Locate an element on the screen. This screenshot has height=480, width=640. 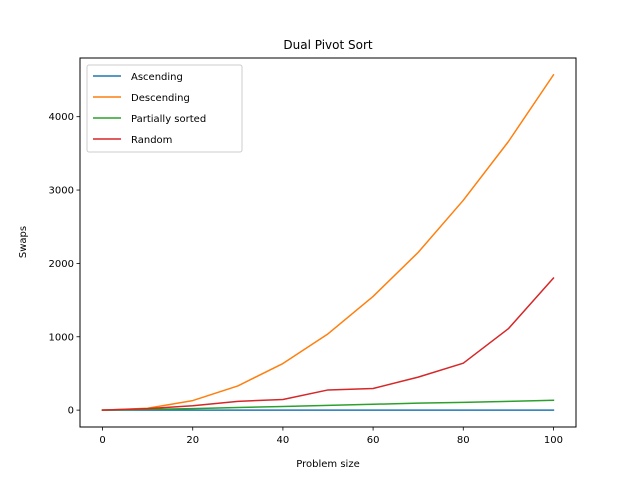
x-tick-label: 60 is located at coordinates (373, 440).